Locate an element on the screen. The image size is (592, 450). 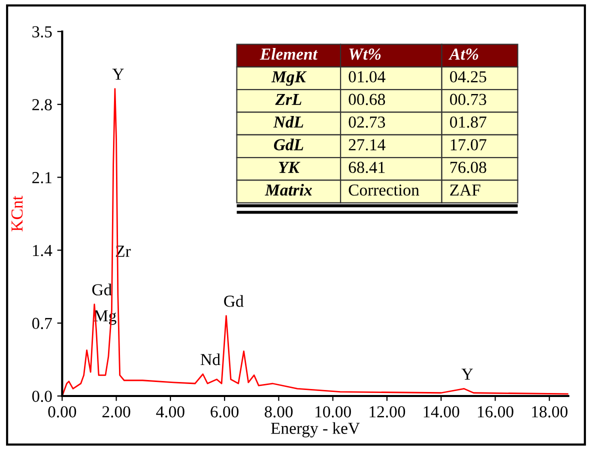
x-tick-label: 10.00 is located at coordinates (333, 412).